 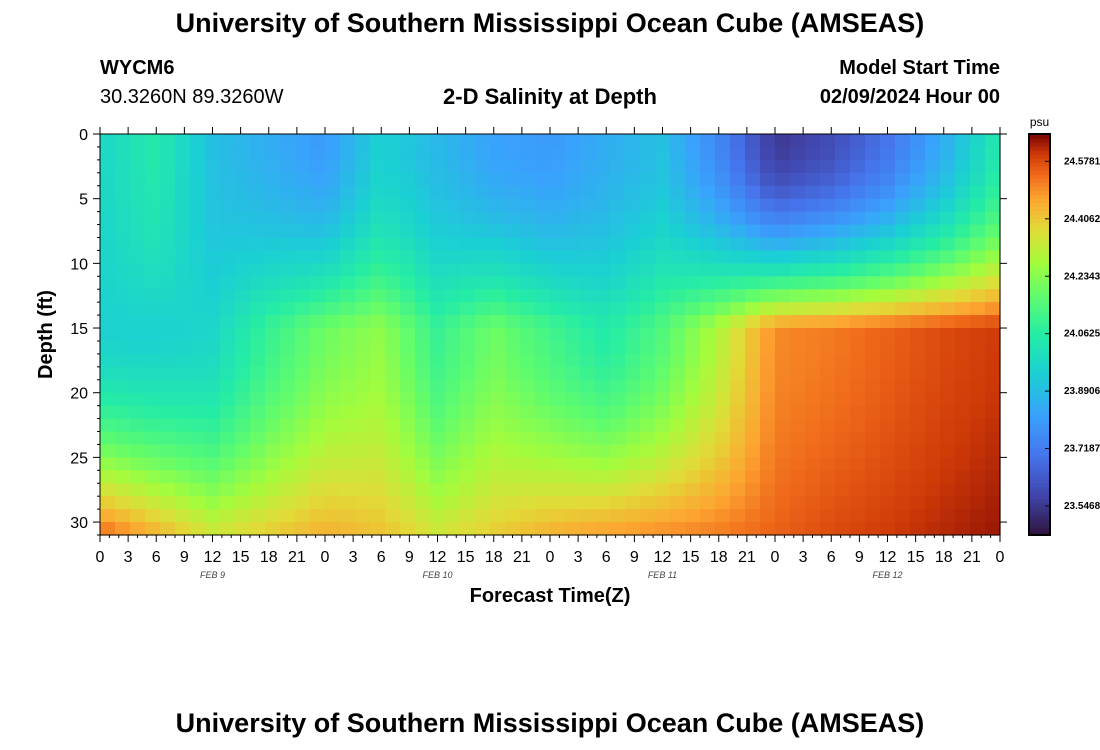 What do you see at coordinates (972, 557) in the screenshot?
I see `x-tick-label: 21` at bounding box center [972, 557].